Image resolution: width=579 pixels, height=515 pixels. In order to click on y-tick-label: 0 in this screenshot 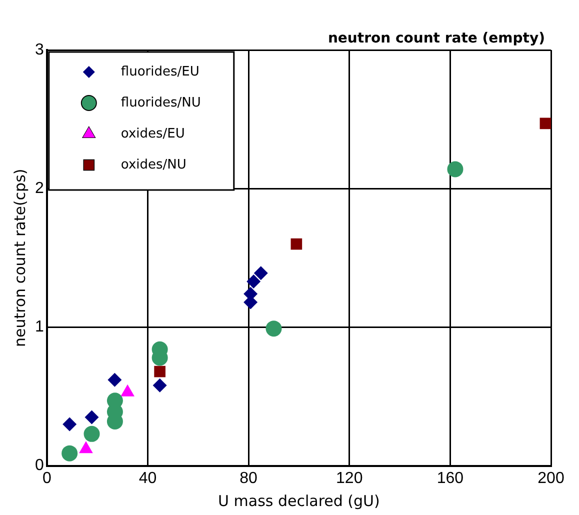, I will do `click(39, 465)`.